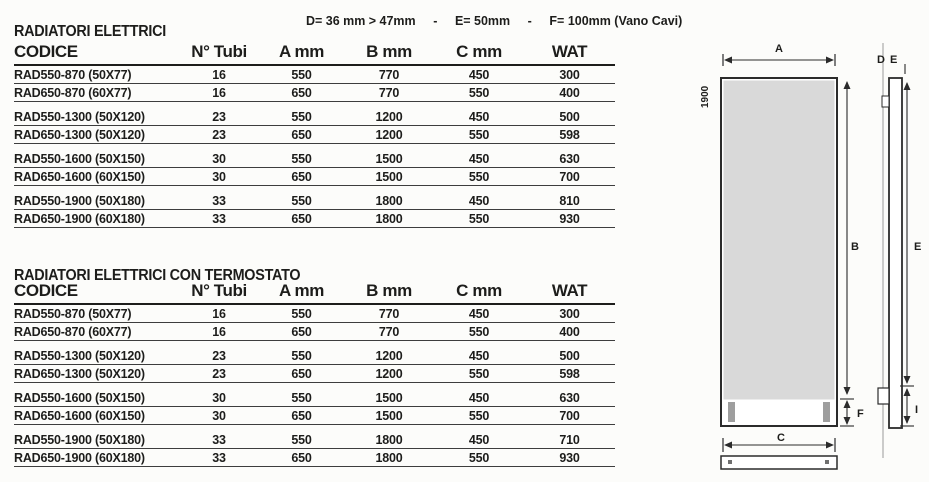 The image size is (929, 482). Describe the element at coordinates (893, 60) in the screenshot. I see `dim-e-top-label: E` at that location.